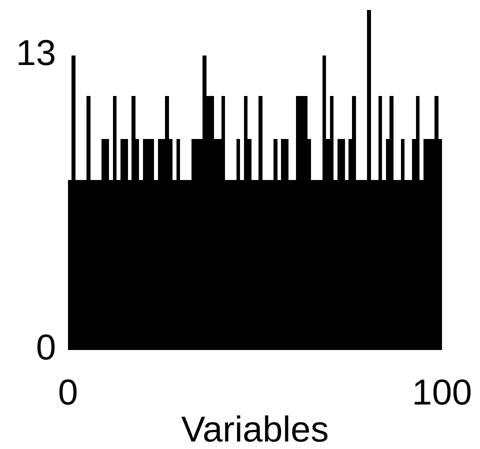 The width and height of the screenshot is (480, 449). I want to click on x-axis-title: Variables, so click(255, 428).